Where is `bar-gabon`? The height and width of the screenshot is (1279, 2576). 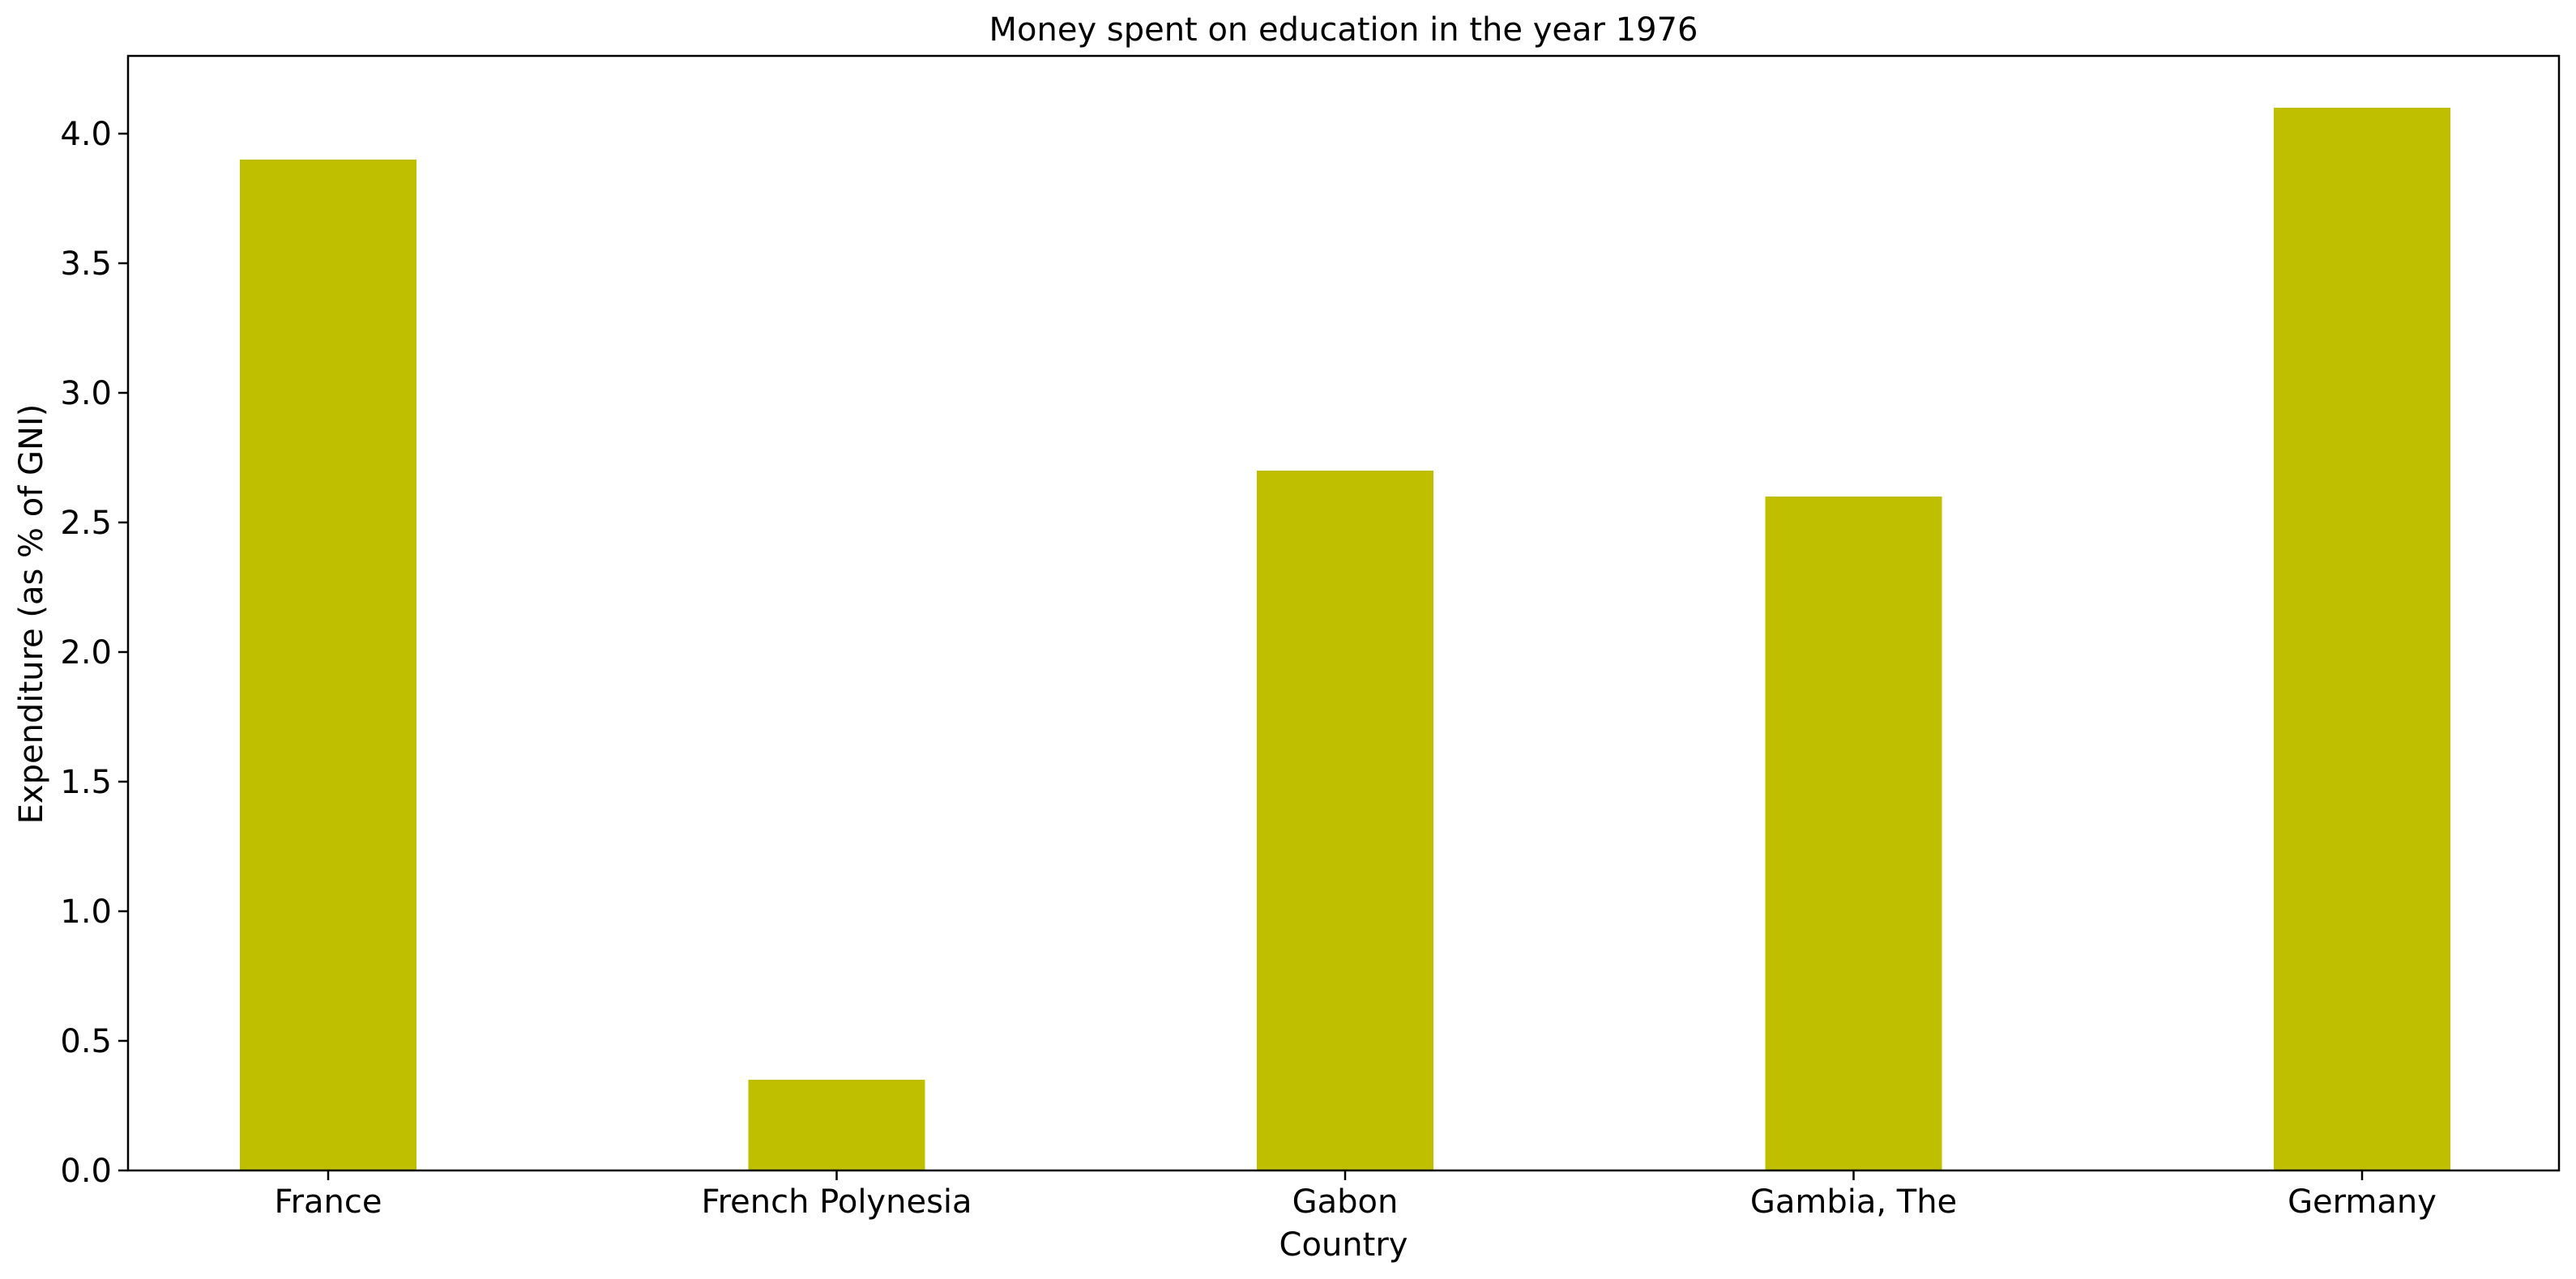 bar-gabon is located at coordinates (1345, 820).